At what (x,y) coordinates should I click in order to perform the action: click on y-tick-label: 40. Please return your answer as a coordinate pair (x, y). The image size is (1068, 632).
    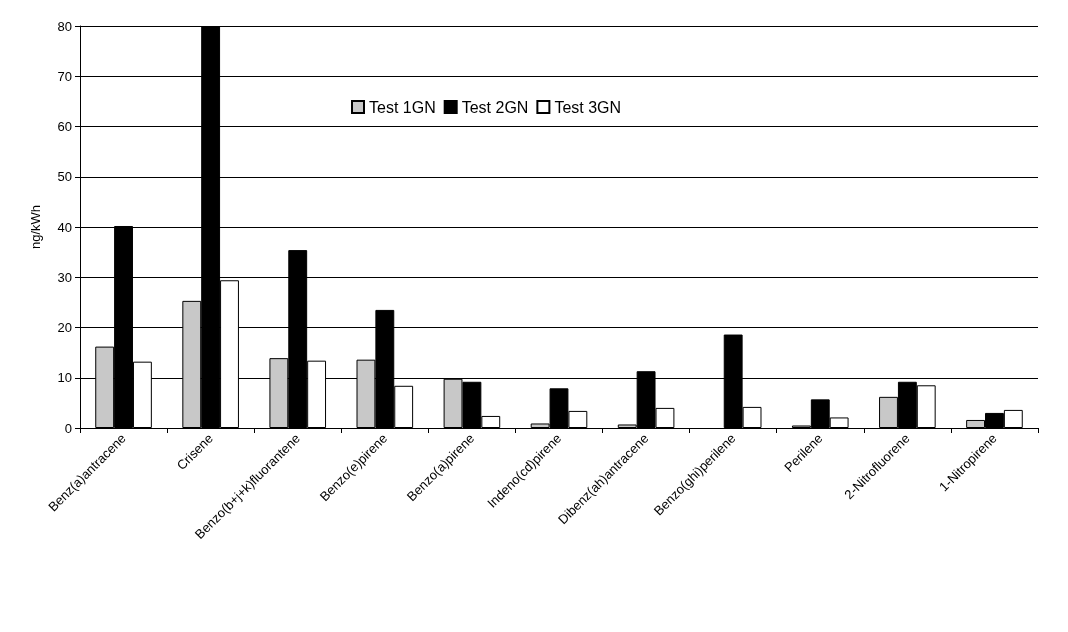
    Looking at the image, I should click on (64, 227).